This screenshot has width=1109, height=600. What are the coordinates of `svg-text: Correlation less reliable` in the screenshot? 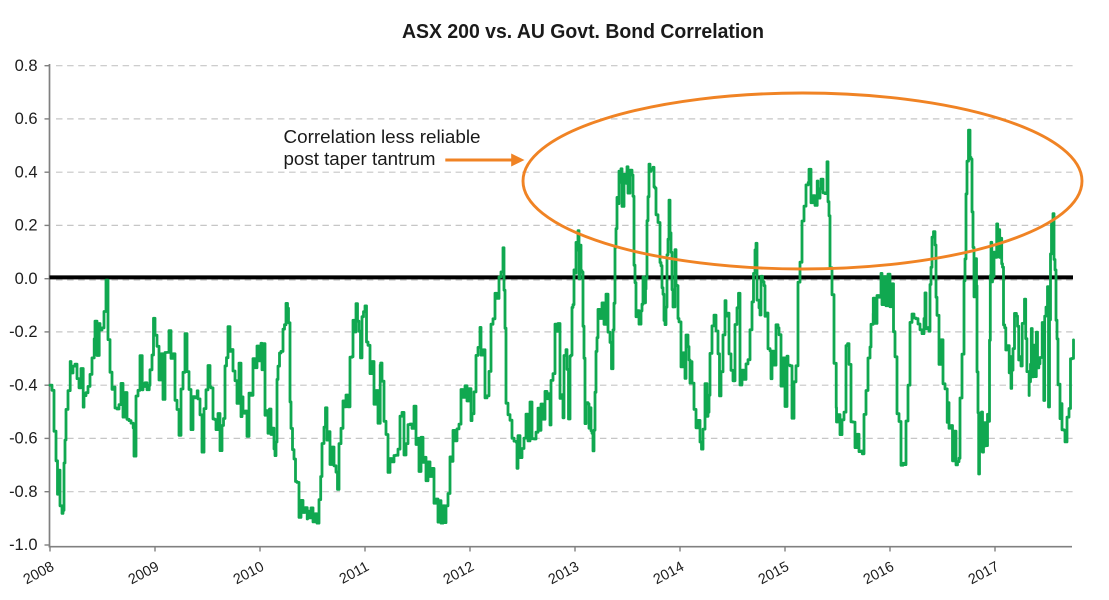 It's located at (382, 137).